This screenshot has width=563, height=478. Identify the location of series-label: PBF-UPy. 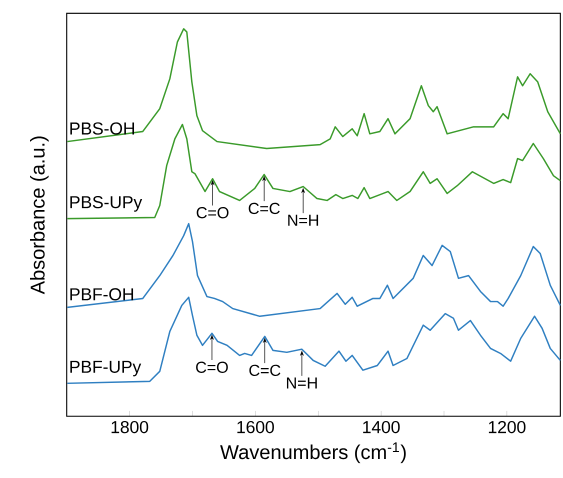
(106, 369).